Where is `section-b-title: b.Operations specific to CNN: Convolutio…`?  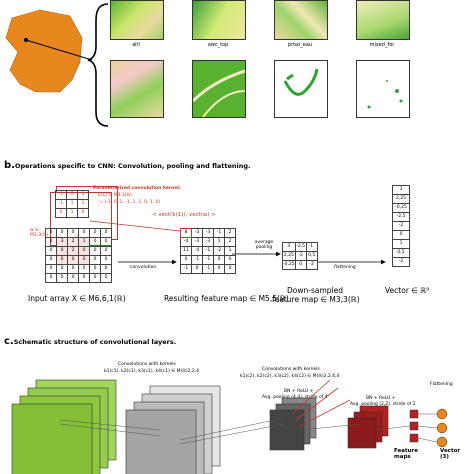 section-b-title: b.Operations specific to CNN: Convolutio… is located at coordinates (127, 165).